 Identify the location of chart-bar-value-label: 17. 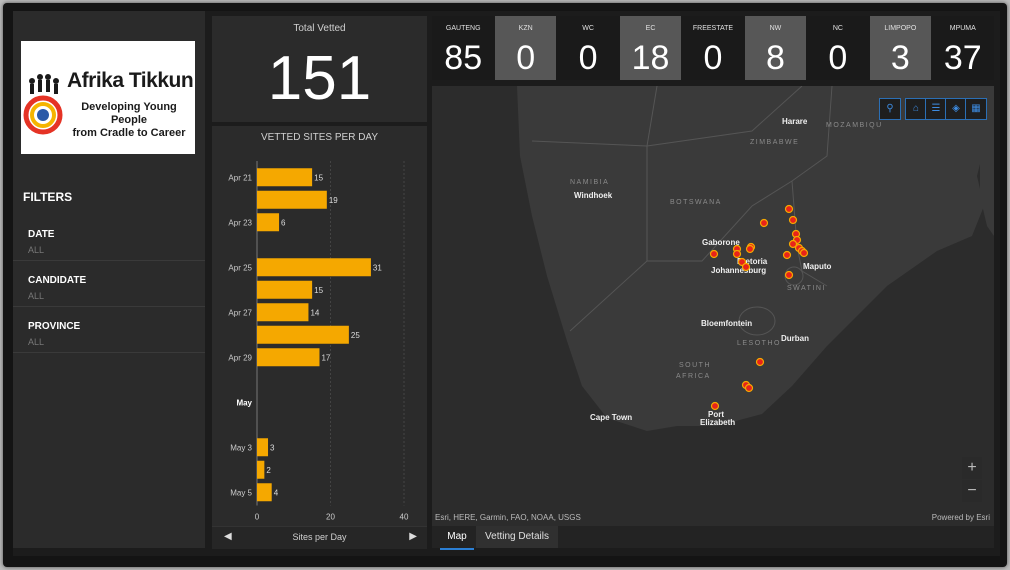
(325, 357).